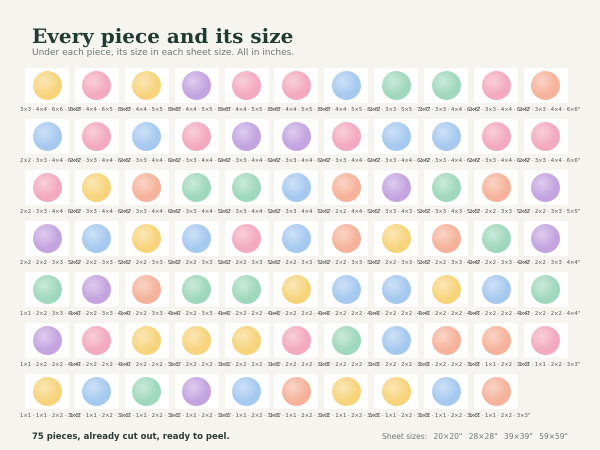 This screenshot has height=450, width=600. Describe the element at coordinates (100, 91) in the screenshot. I see `piece-item: 3×3 · 4×4 · 6×5 · 8×8"` at that location.